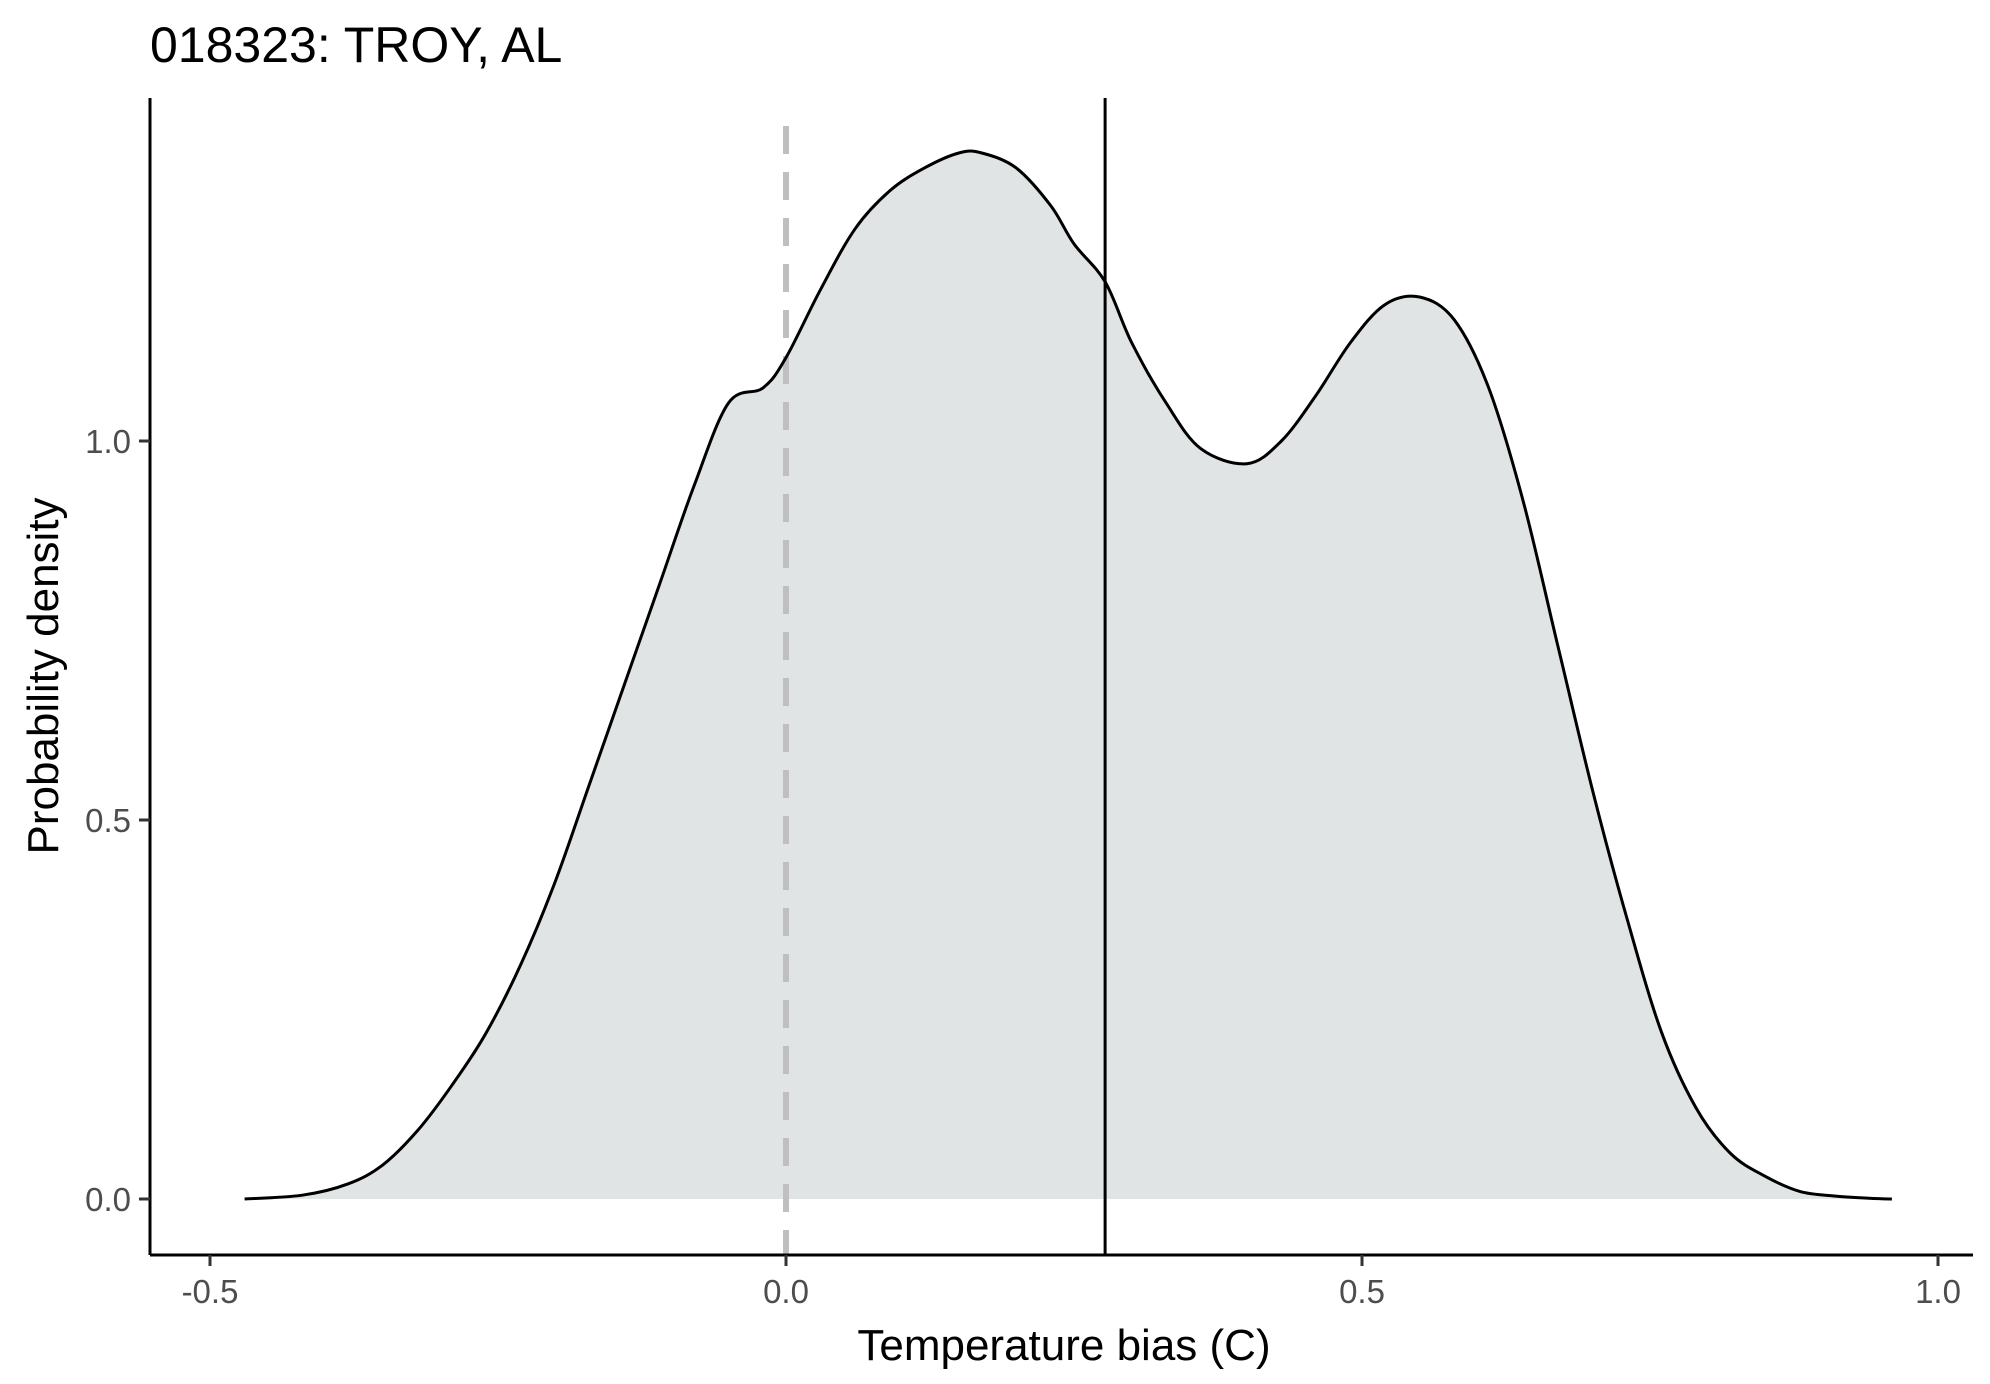 The image size is (1990, 1384). Describe the element at coordinates (786, 1291) in the screenshot. I see `x-tick-label: 0.0` at that location.